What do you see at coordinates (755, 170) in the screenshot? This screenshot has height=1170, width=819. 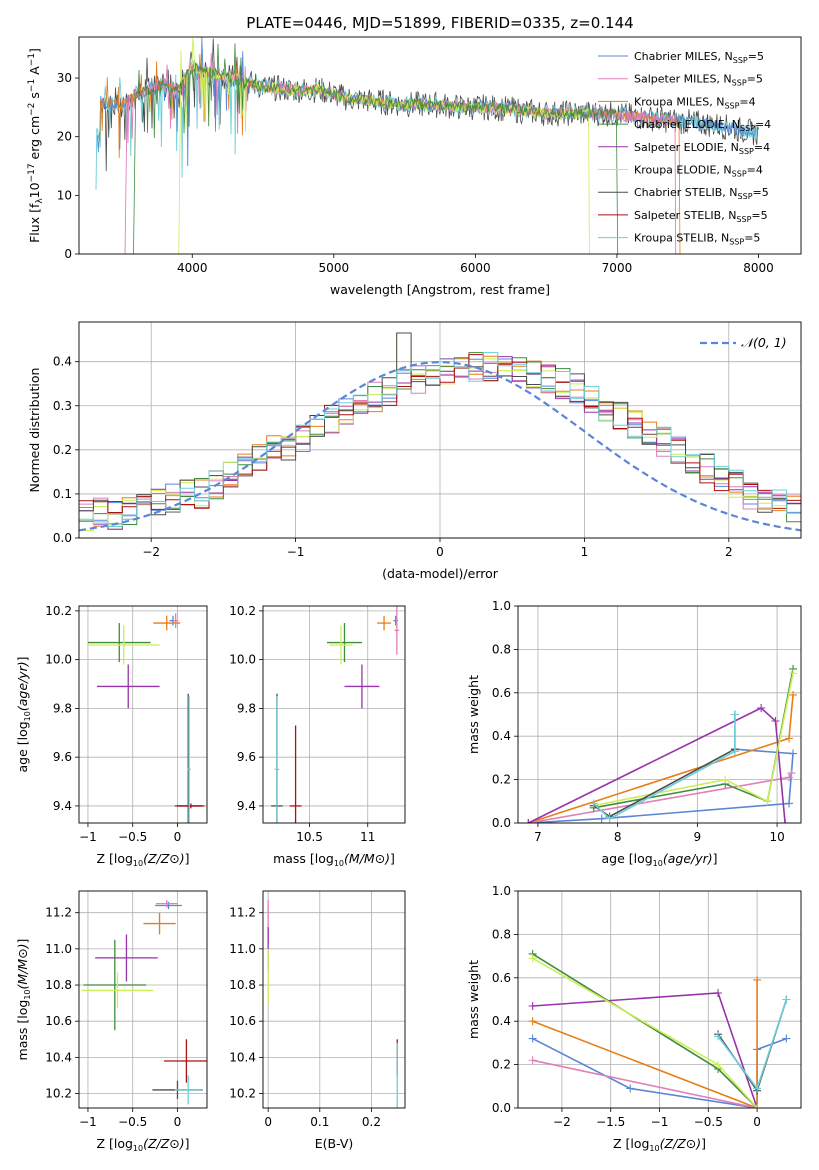 I see `legend-text: =4` at bounding box center [755, 170].